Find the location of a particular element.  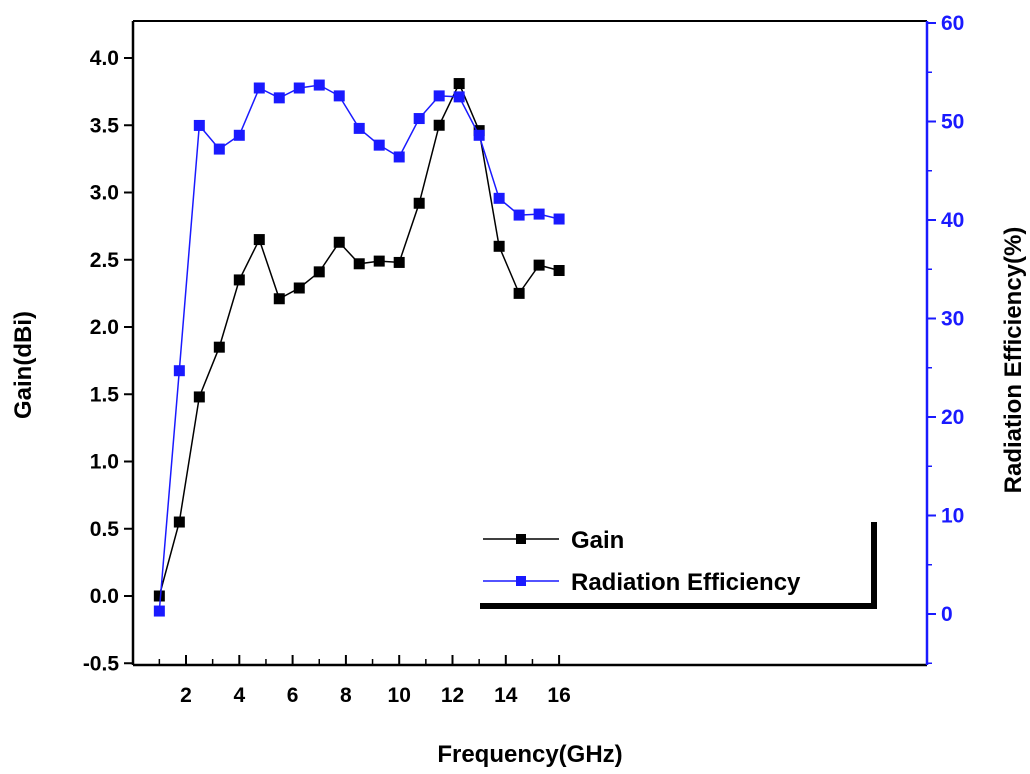

left-axis-title: Gain(dBi) is located at coordinates (23, 365).